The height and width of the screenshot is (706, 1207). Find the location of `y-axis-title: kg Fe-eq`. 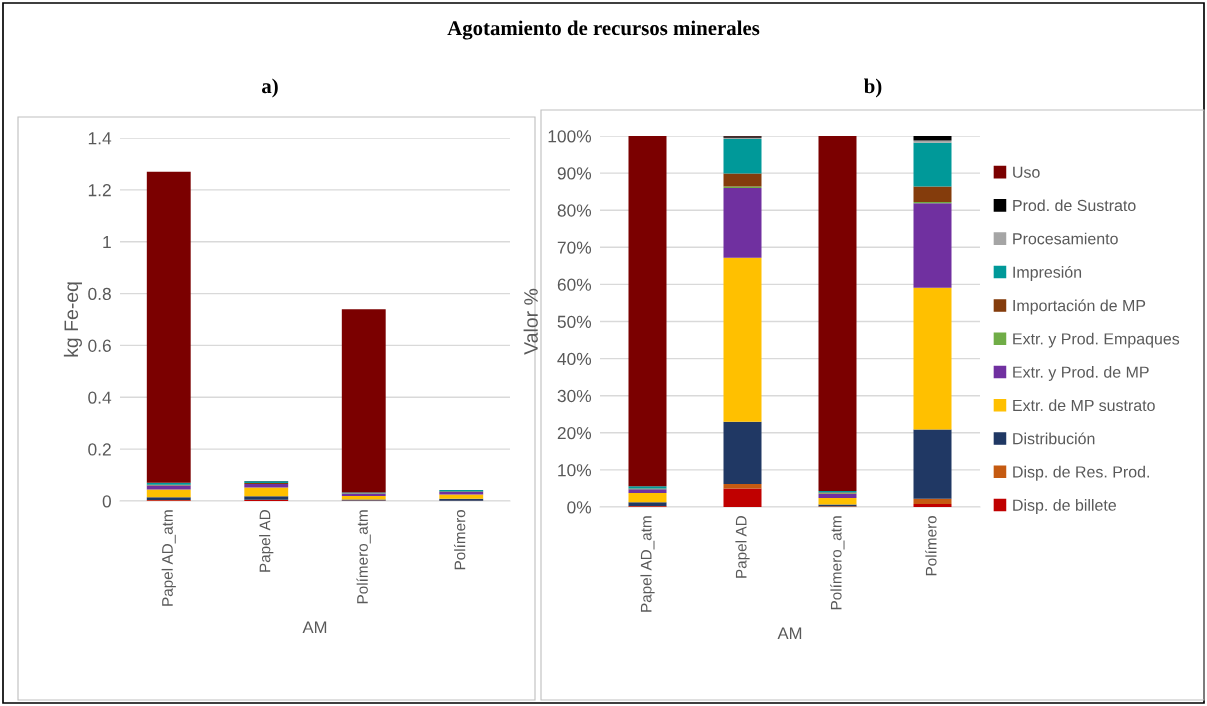

y-axis-title: kg Fe-eq is located at coordinates (72, 319).